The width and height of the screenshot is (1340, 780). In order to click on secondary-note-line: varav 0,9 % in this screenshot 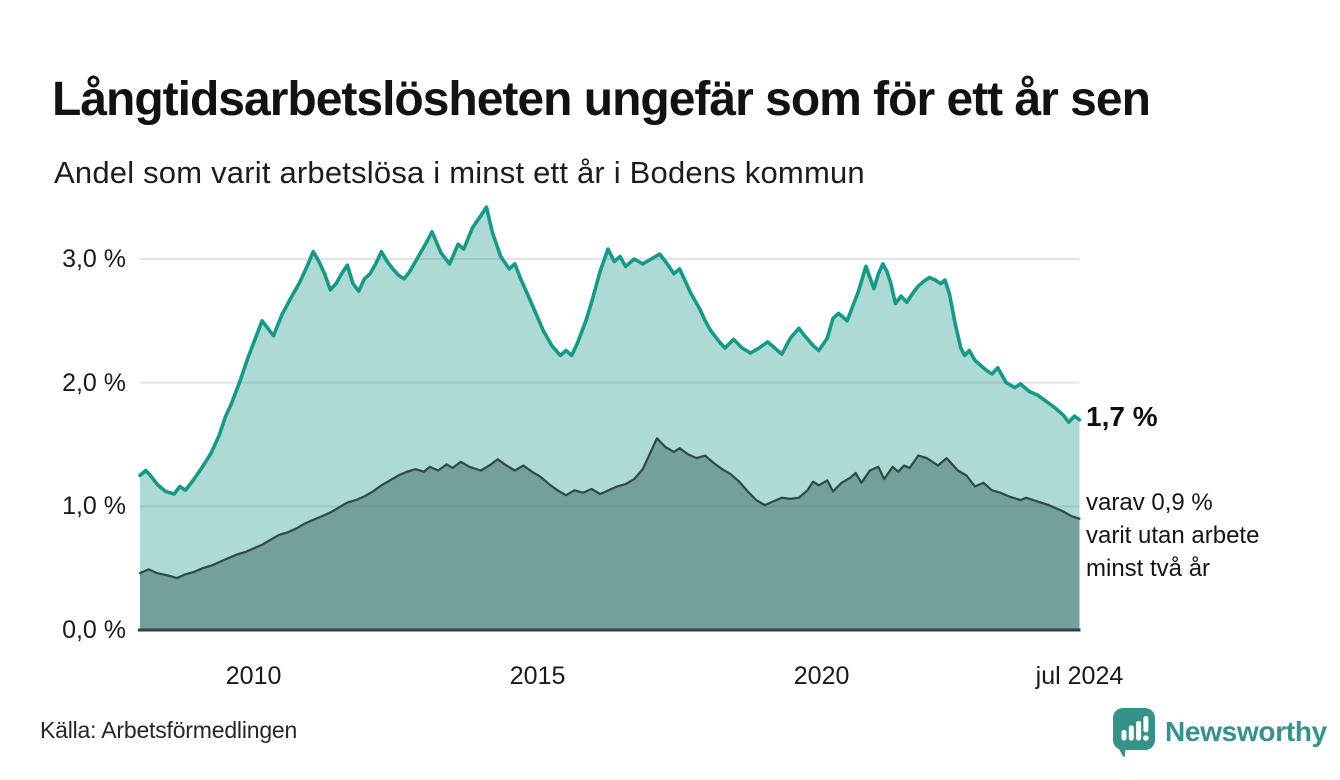, I will do `click(1149, 502)`.